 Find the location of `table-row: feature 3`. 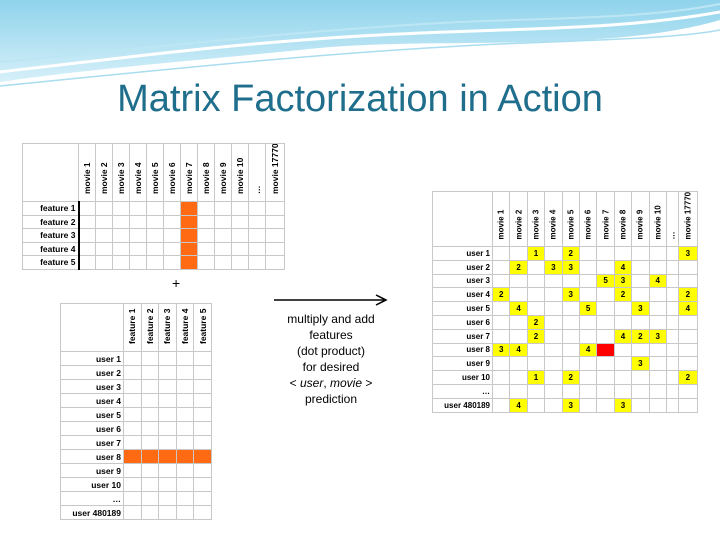

table-row: feature 3 is located at coordinates (153, 235).